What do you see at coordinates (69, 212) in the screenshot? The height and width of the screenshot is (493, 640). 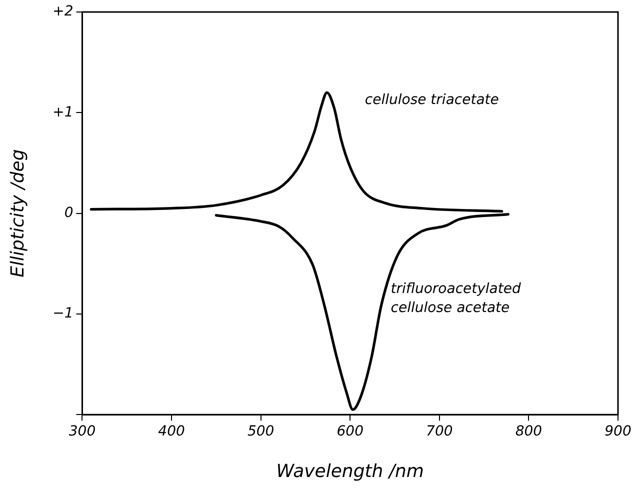 I see `y-tick-label: 0` at bounding box center [69, 212].